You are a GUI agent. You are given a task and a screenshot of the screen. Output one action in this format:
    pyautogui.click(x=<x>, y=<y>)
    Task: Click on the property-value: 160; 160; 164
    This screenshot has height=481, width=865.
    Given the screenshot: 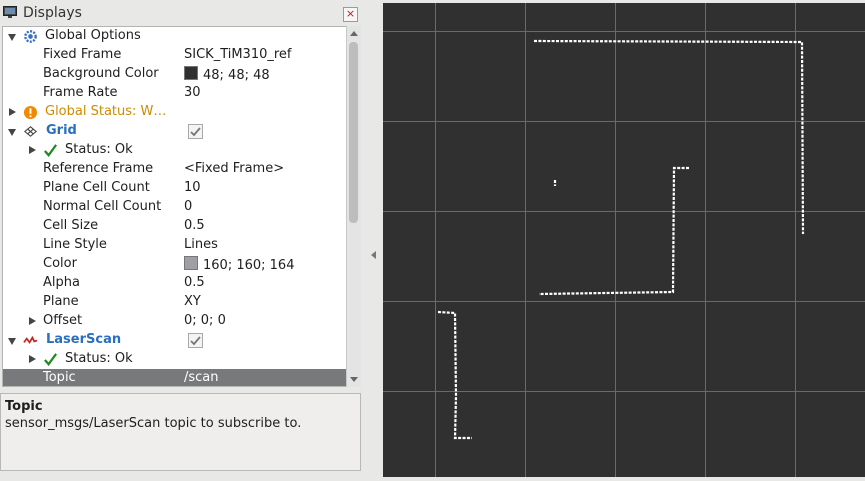 What is the action you would take?
    pyautogui.click(x=239, y=264)
    